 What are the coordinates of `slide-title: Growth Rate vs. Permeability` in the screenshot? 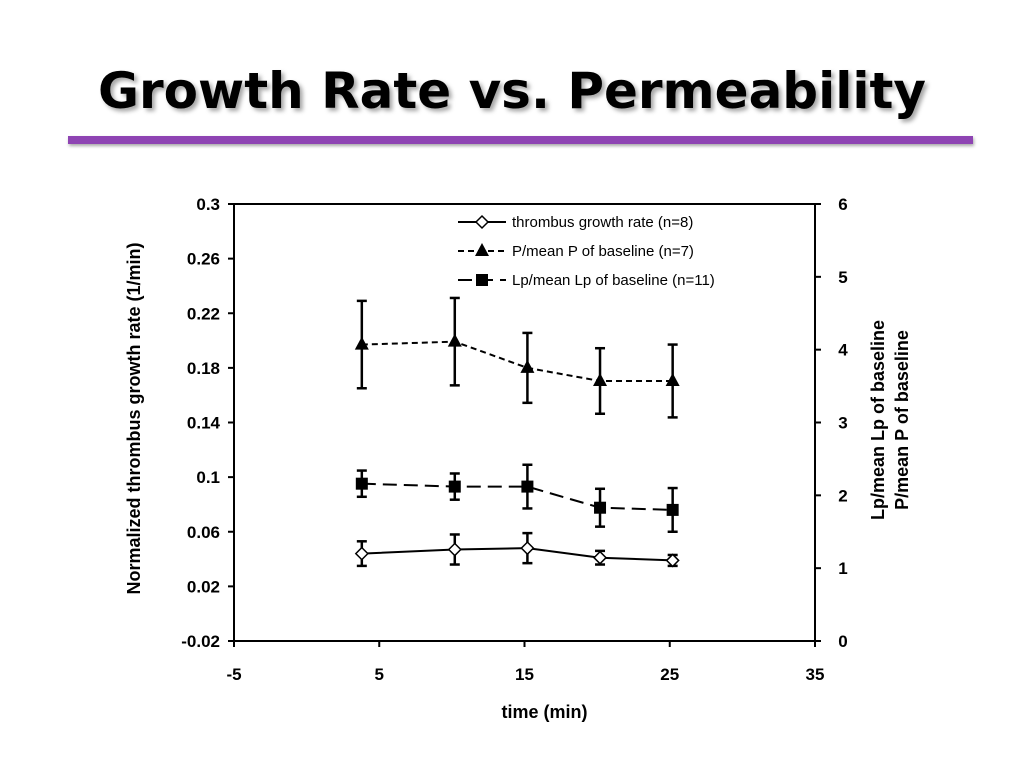 It's located at (512, 91).